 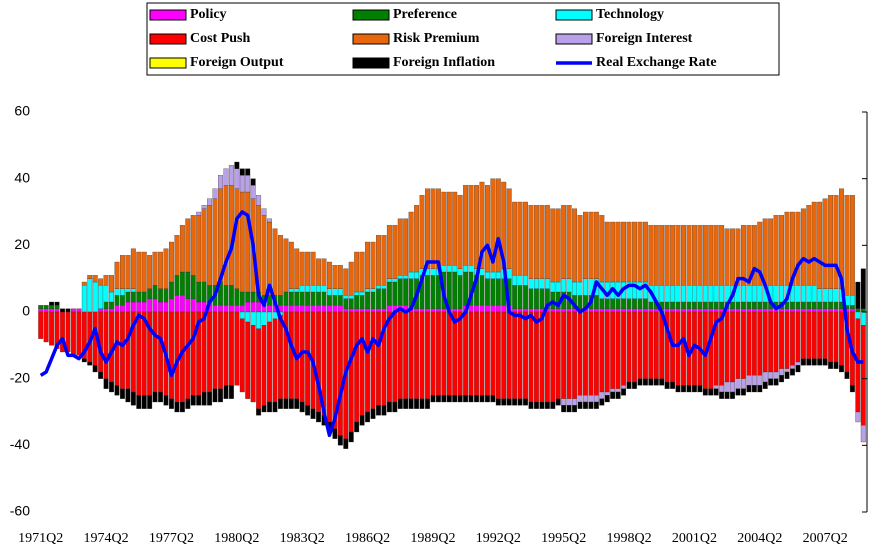 I want to click on y-tick-label: -20, so click(x=20, y=377).